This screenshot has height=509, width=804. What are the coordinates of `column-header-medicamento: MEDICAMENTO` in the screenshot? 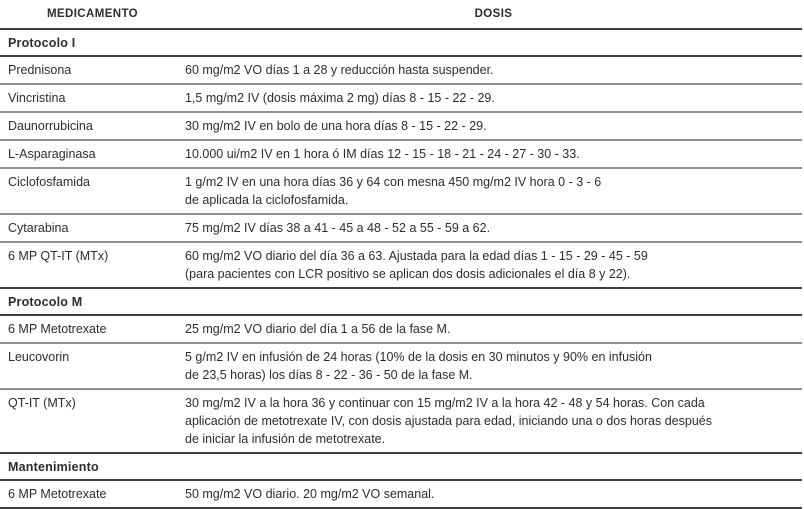 It's located at (92, 14).